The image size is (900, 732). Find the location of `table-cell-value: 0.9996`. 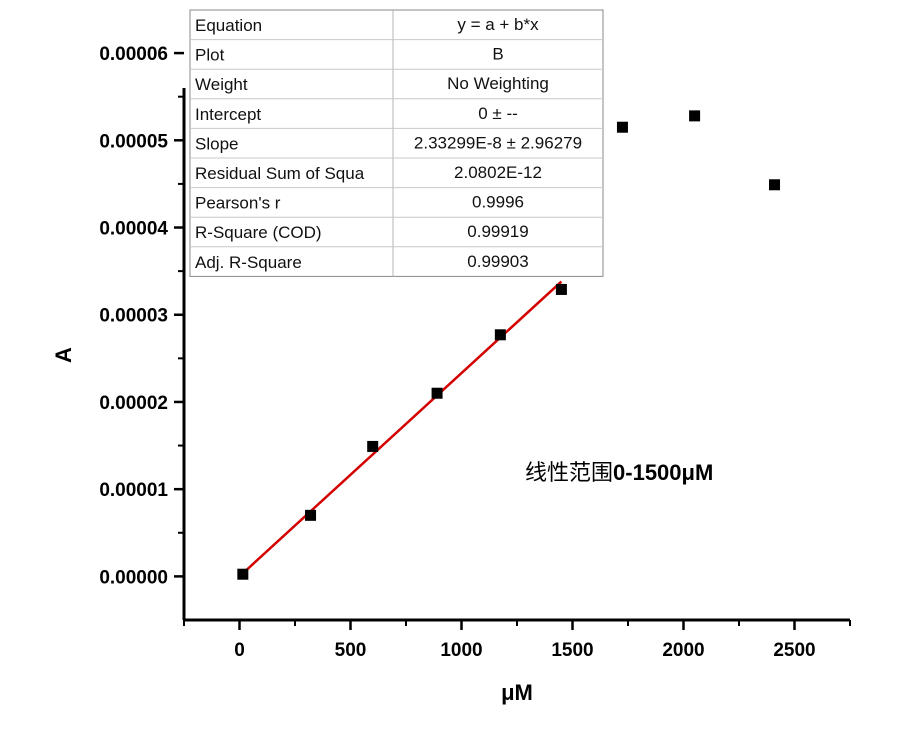

table-cell-value: 0.9996 is located at coordinates (498, 202).